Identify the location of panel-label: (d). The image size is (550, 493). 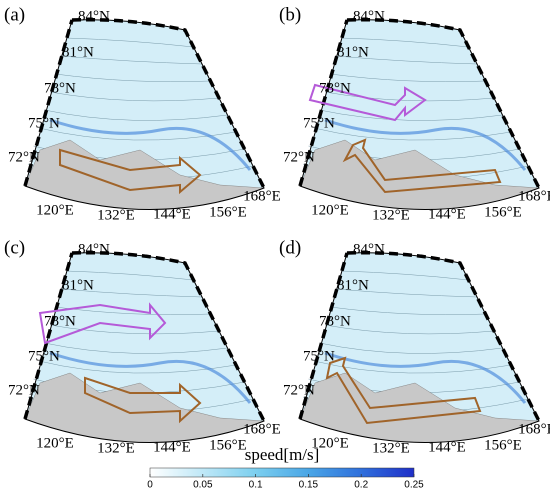
(290, 247).